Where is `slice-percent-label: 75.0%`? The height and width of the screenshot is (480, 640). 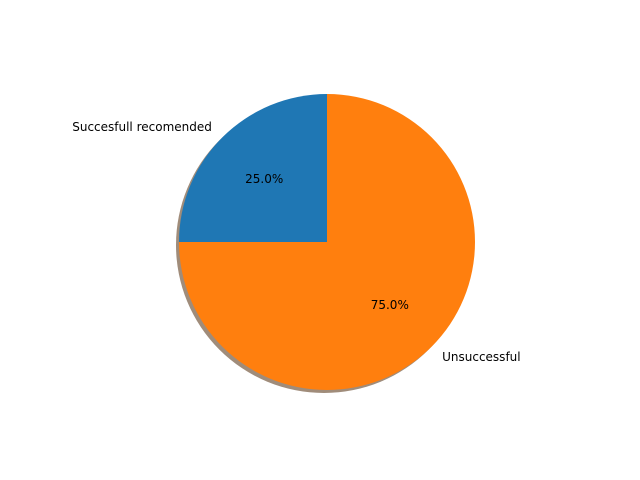 slice-percent-label: 75.0% is located at coordinates (390, 305).